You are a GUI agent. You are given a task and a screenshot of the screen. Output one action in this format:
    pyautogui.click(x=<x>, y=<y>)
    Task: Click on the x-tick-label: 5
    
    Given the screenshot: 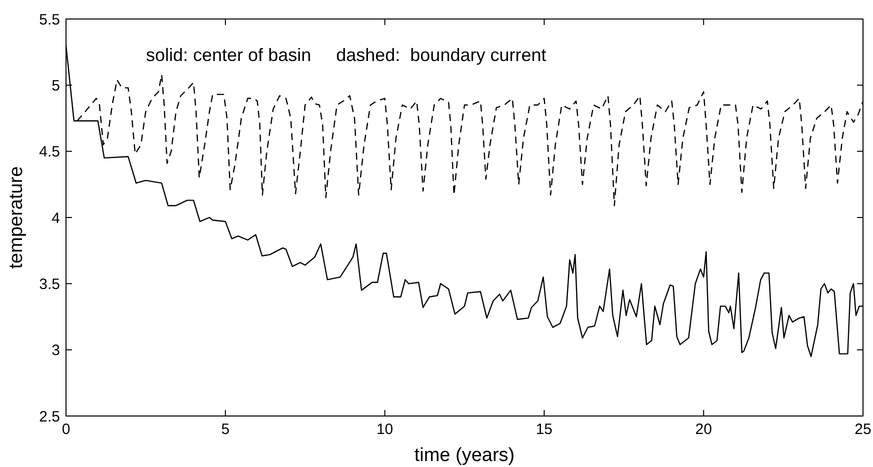 What is the action you would take?
    pyautogui.click(x=225, y=429)
    